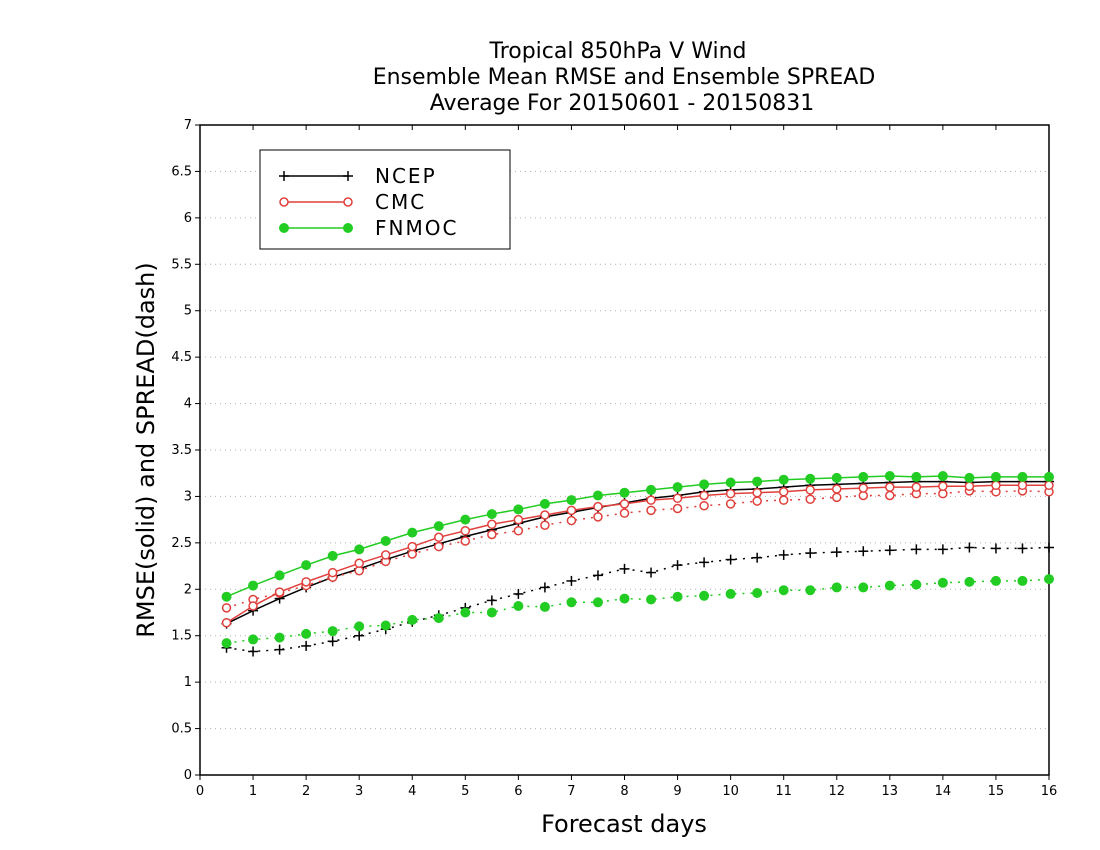 The image size is (1100, 850). I want to click on series-cmc, so click(637, 554).